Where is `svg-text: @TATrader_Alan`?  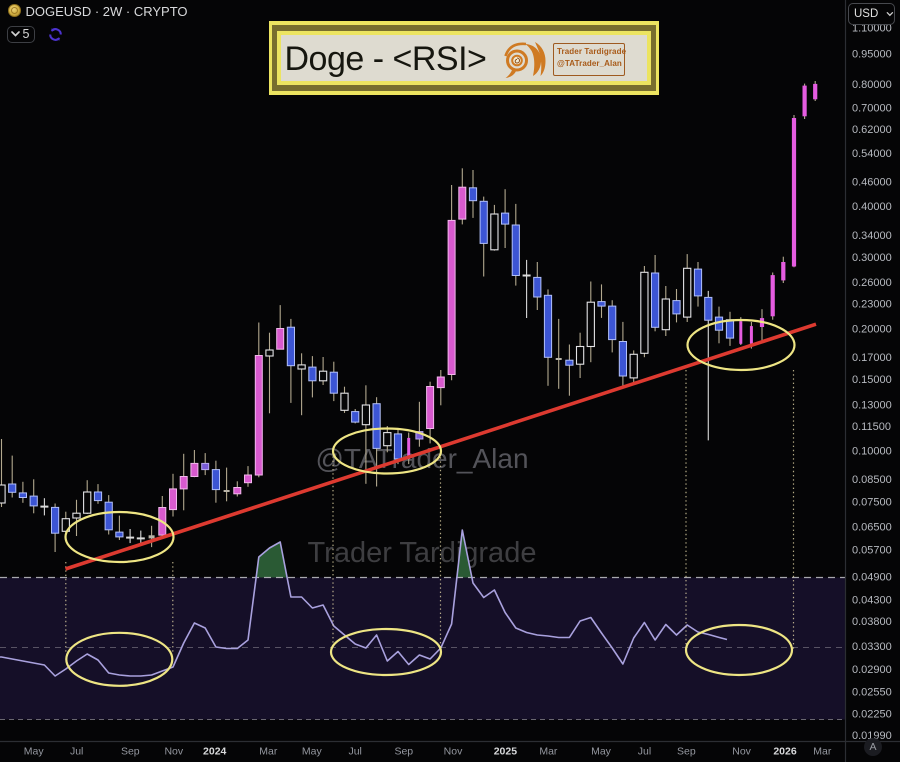 svg-text: @TATrader_Alan is located at coordinates (421, 458).